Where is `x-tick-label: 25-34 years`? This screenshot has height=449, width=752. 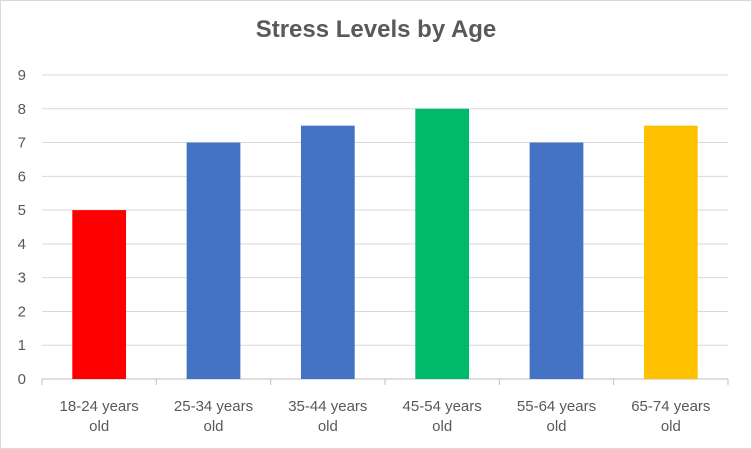 x-tick-label: 25-34 years is located at coordinates (213, 406).